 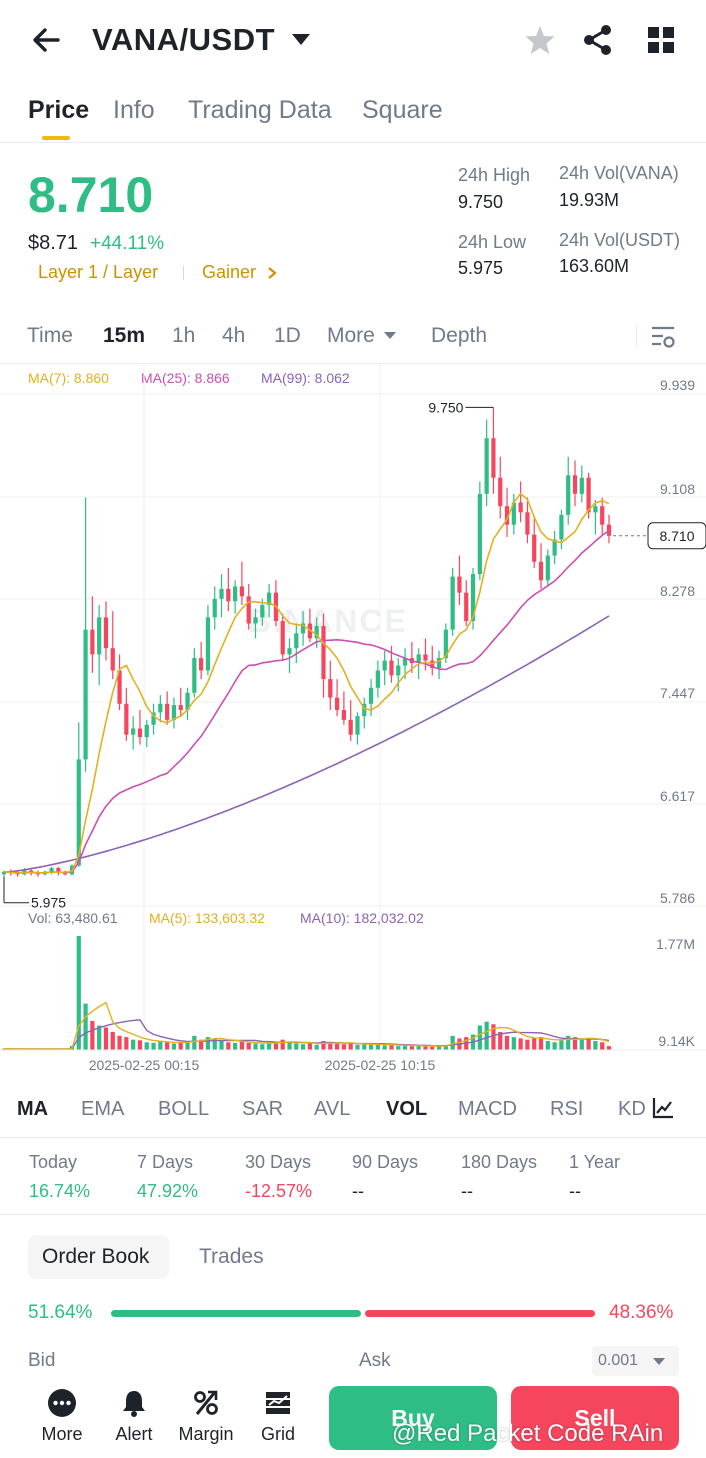 What do you see at coordinates (60, 1191) in the screenshot?
I see `perf-value: 16.74%` at bounding box center [60, 1191].